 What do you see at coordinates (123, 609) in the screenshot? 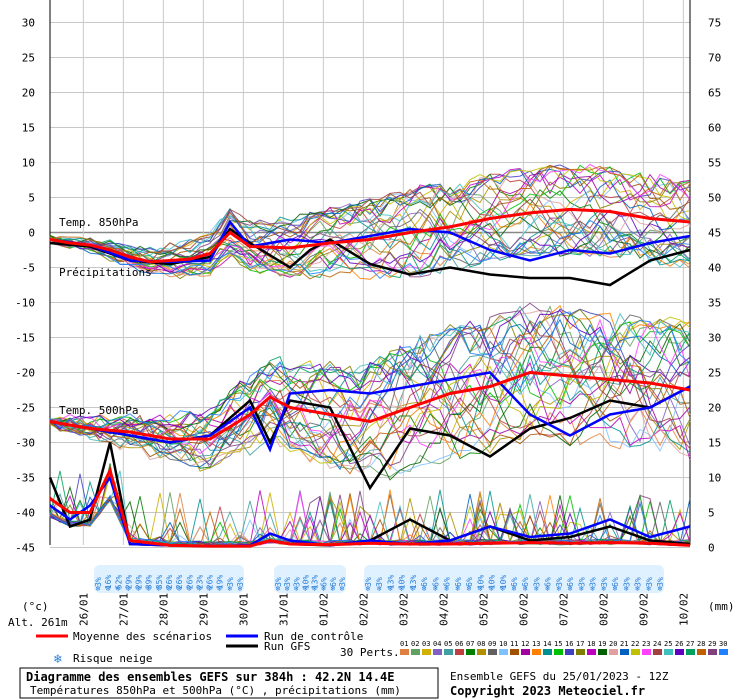
I see `date-tick-1: 27/01` at bounding box center [123, 609].